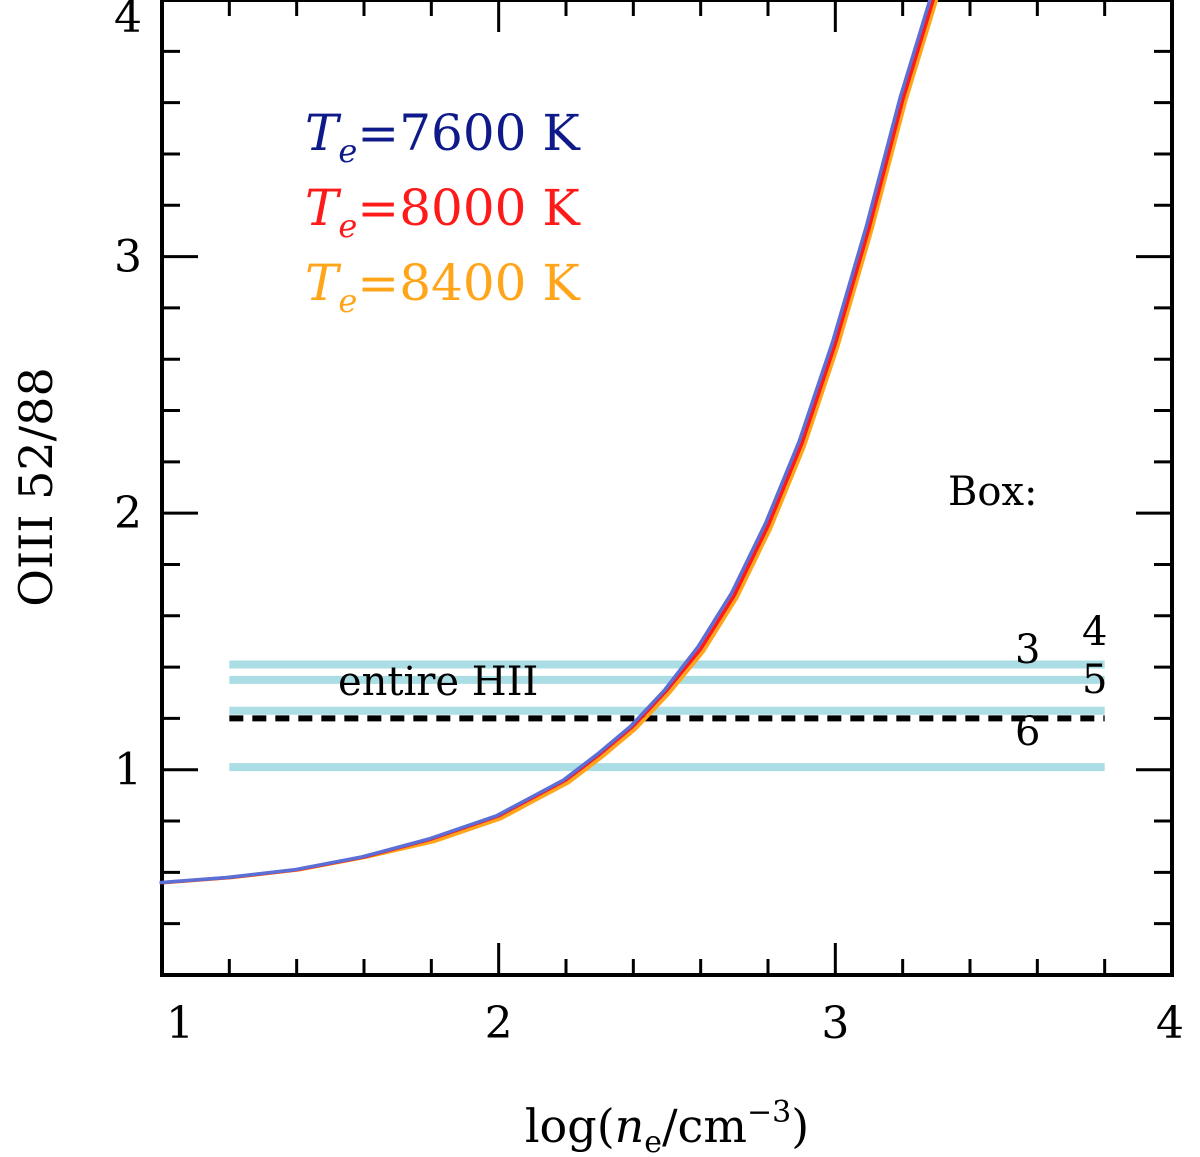 This screenshot has height=1157, width=1200. I want to click on x-axis-title: log(ne/cm−3), so click(667, 1126).